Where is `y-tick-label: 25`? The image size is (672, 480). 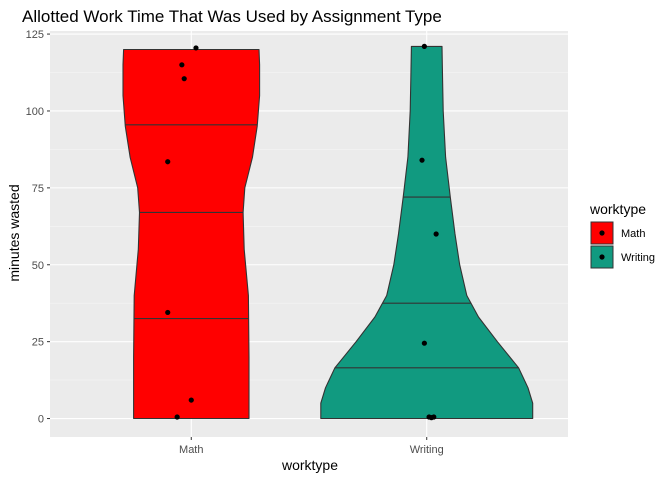
y-tick-label: 25 is located at coordinates (38, 343).